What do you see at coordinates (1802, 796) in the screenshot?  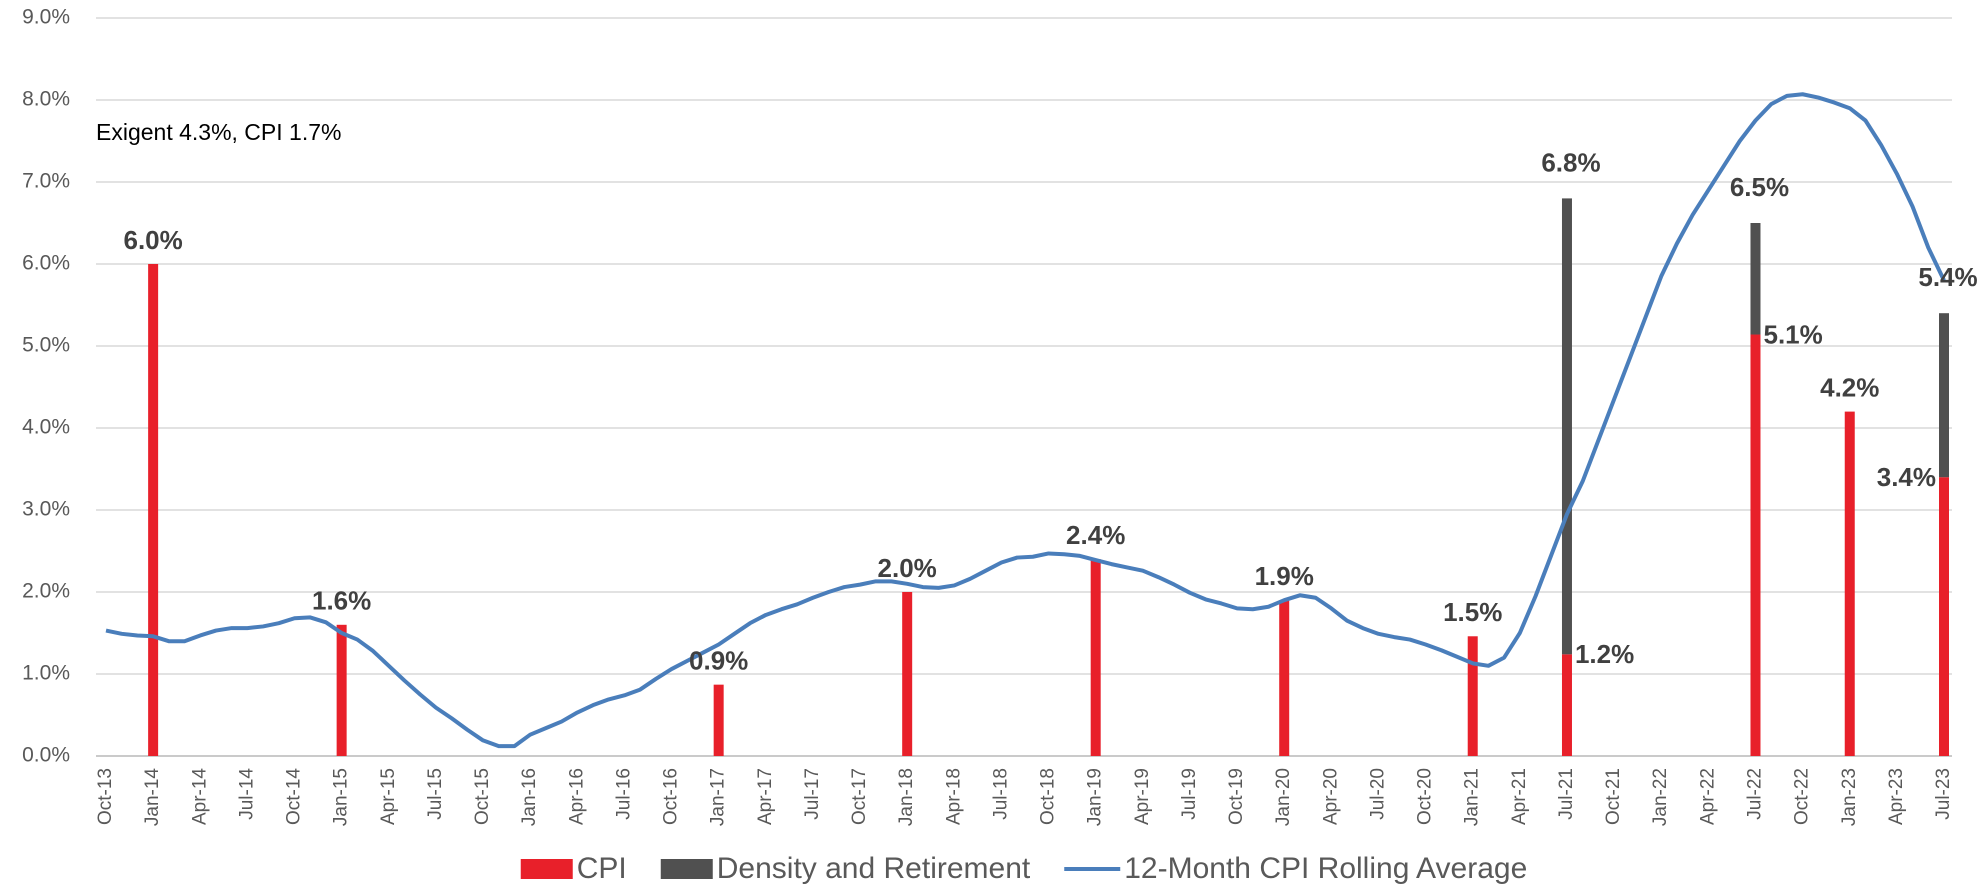 I see `x-tick-label: Oct-22` at bounding box center [1802, 796].